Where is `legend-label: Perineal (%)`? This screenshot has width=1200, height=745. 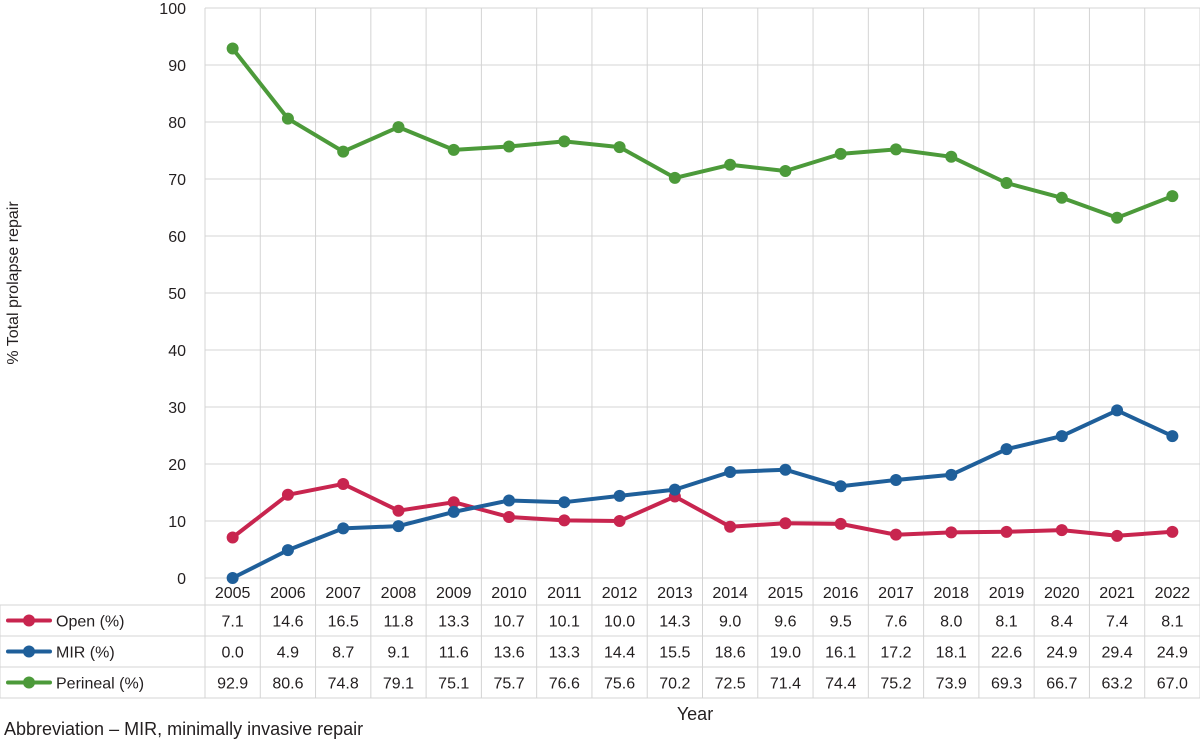 legend-label: Perineal (%) is located at coordinates (100, 684).